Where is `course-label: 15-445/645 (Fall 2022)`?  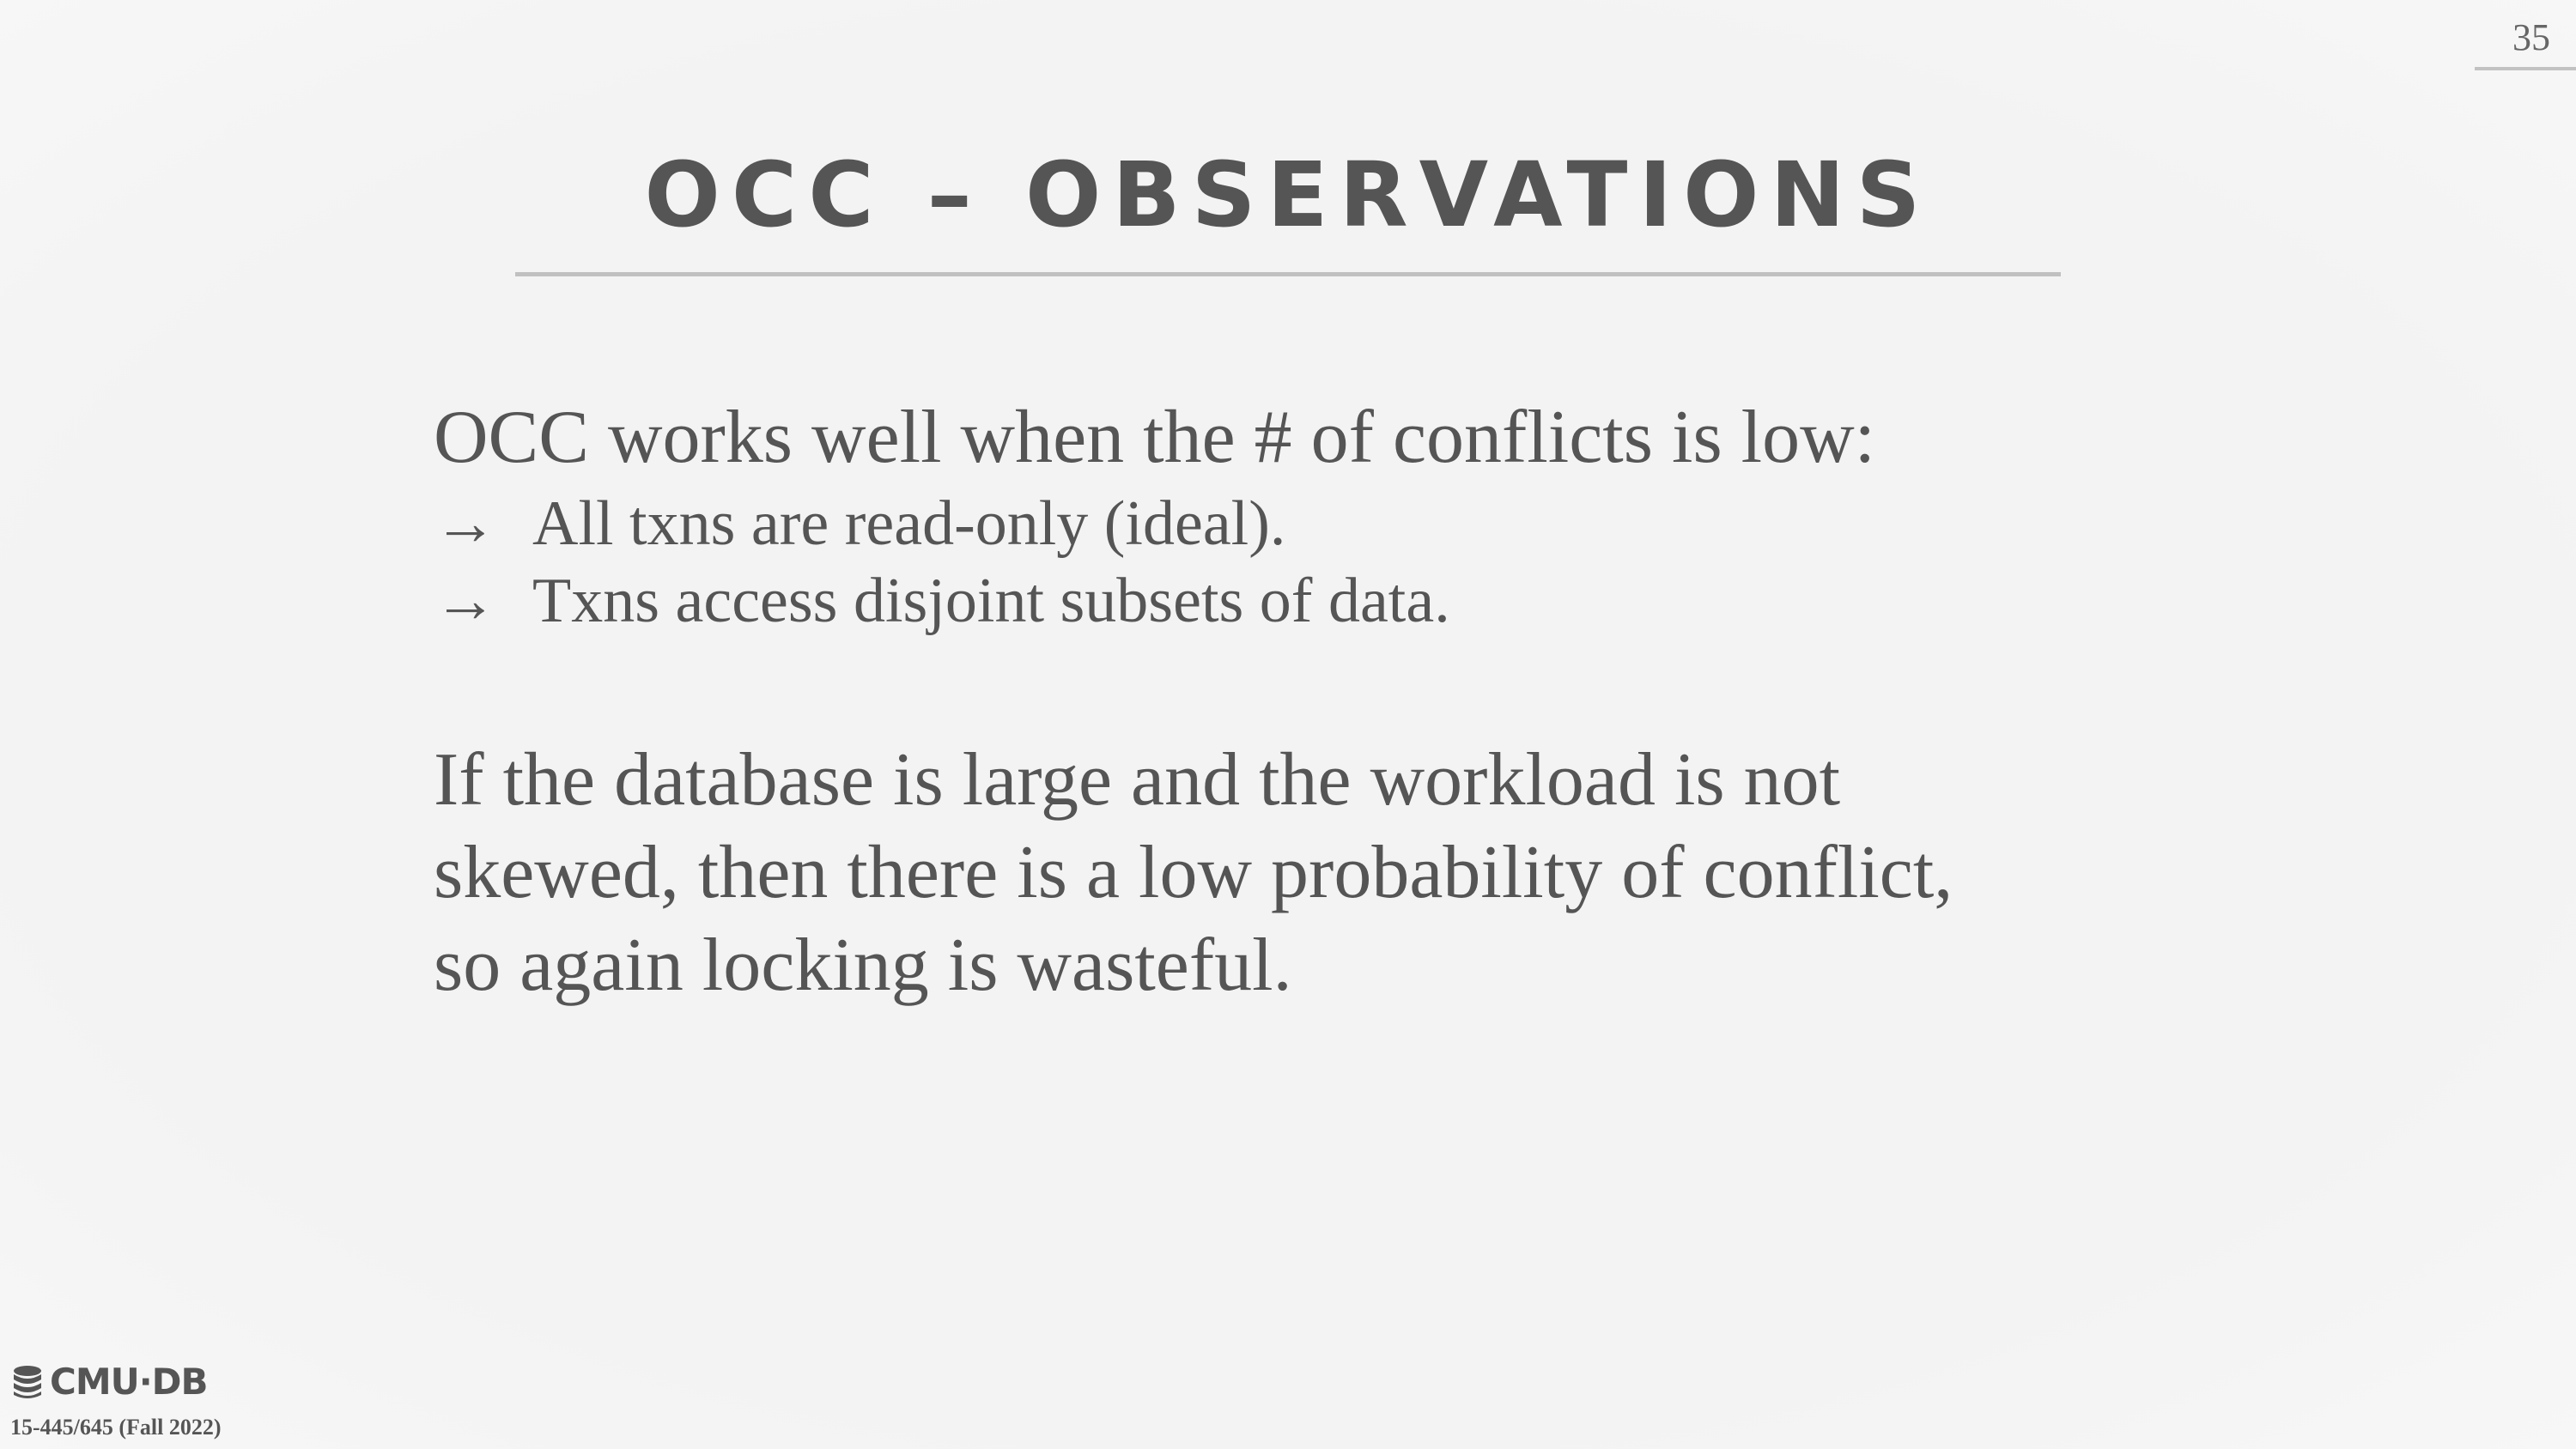 course-label: 15-445/645 (Fall 2022) is located at coordinates (116, 1427).